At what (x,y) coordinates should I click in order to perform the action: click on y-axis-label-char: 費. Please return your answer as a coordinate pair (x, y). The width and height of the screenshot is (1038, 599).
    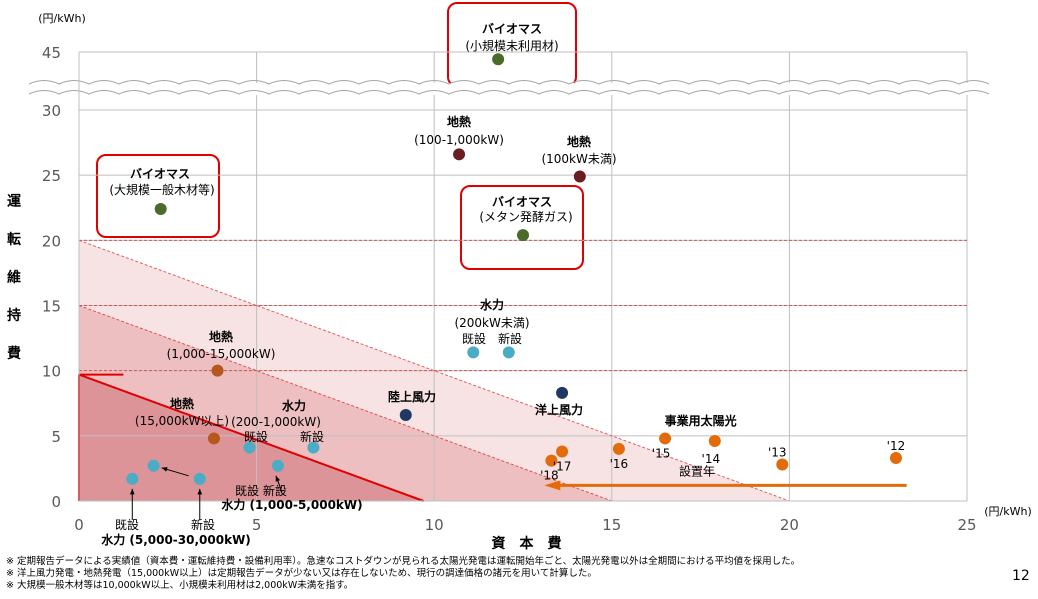
    Looking at the image, I should click on (14, 353).